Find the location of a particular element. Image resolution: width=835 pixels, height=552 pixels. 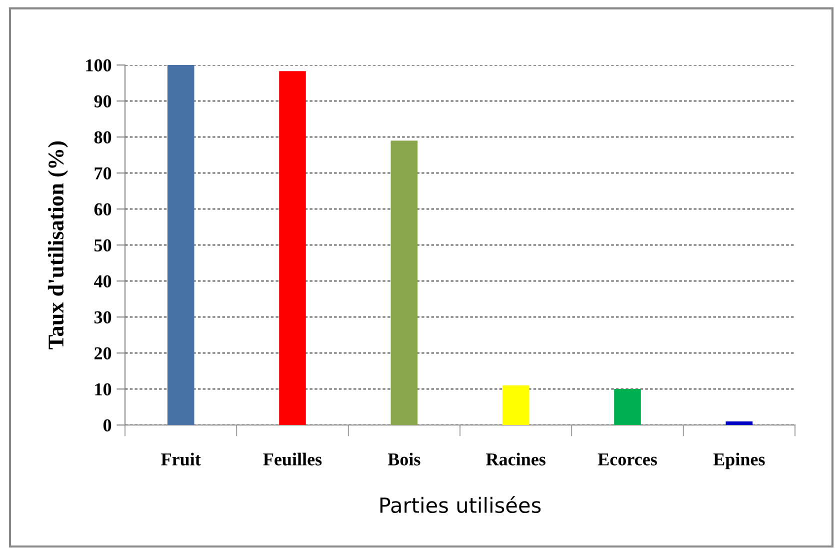

y-tick-label: 70 is located at coordinates (103, 173).